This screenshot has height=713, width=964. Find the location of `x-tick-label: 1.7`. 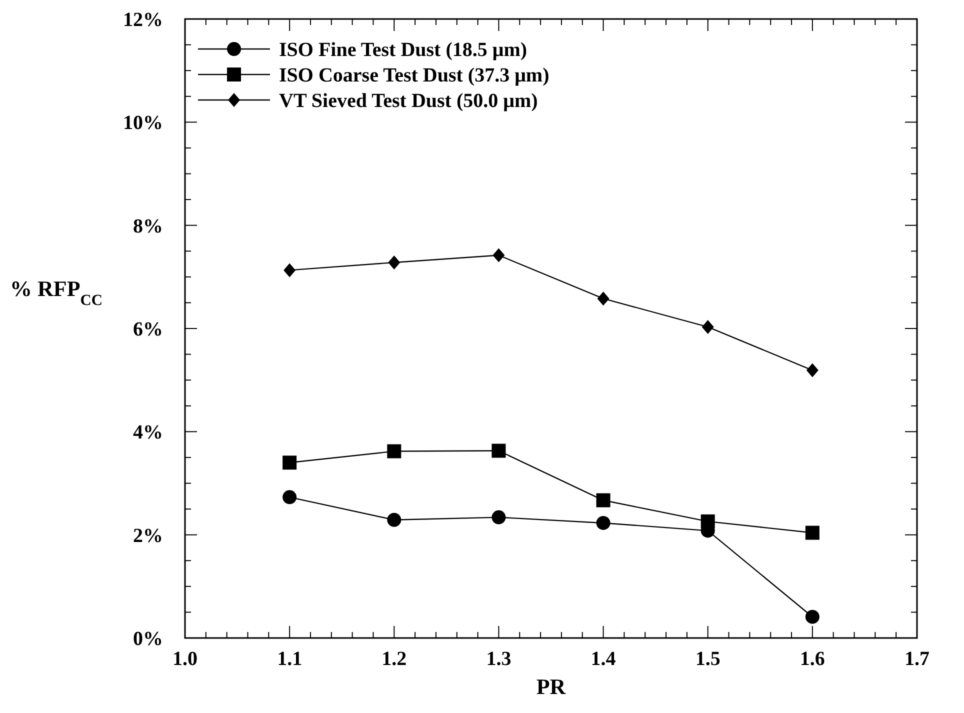

x-tick-label: 1.7 is located at coordinates (917, 659).